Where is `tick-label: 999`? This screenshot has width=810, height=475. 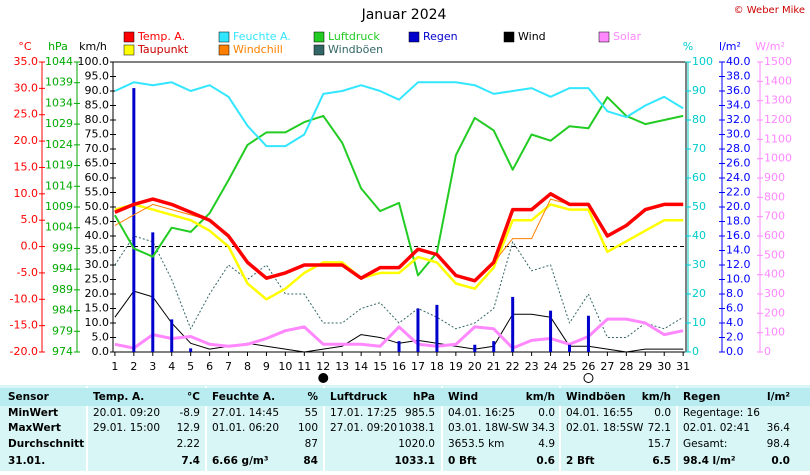 tick-label: 999 is located at coordinates (62, 247).